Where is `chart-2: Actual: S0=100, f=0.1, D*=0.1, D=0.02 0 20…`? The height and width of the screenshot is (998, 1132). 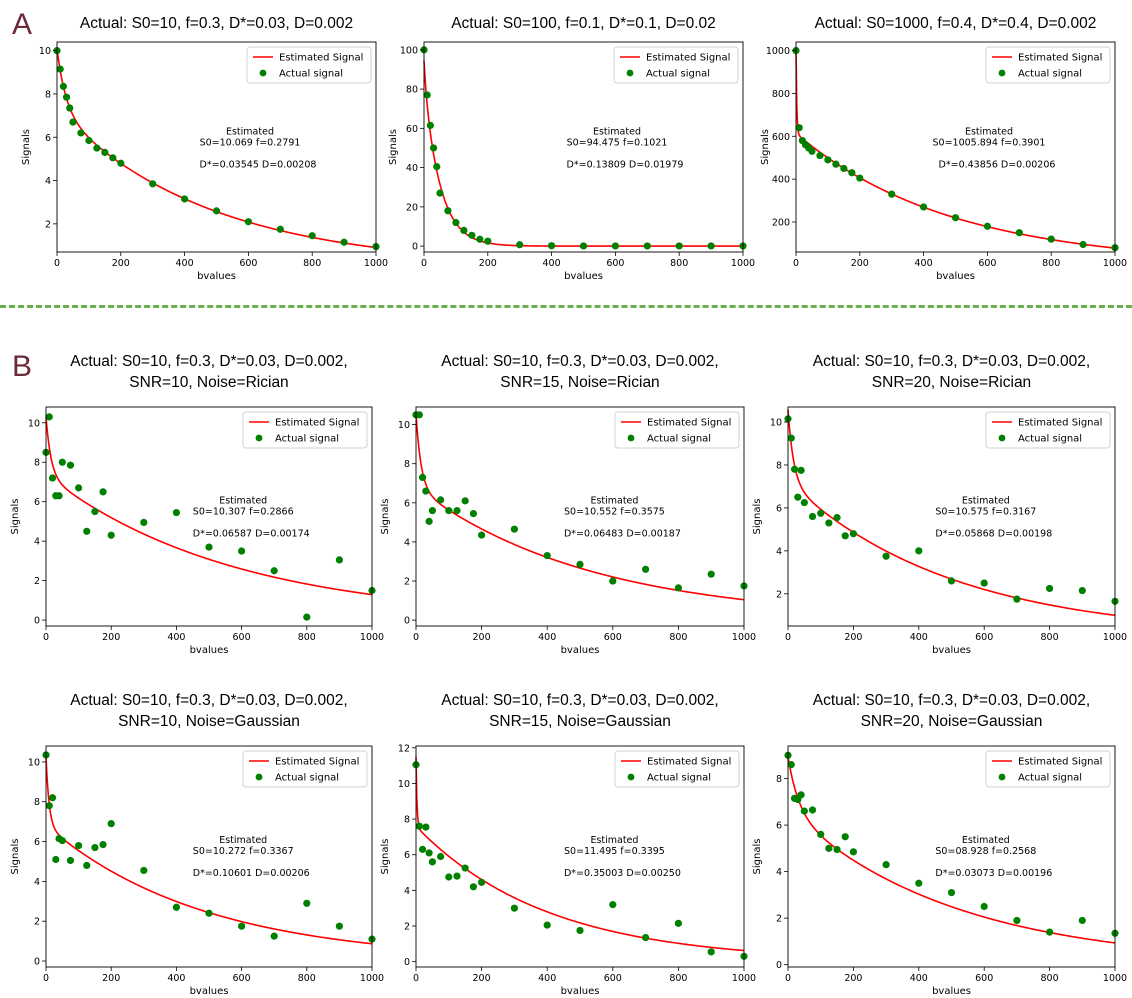
chart-2: Actual: S0=100, f=0.1, D*=0.1, D=0.02 0 20… is located at coordinates (571, 148).